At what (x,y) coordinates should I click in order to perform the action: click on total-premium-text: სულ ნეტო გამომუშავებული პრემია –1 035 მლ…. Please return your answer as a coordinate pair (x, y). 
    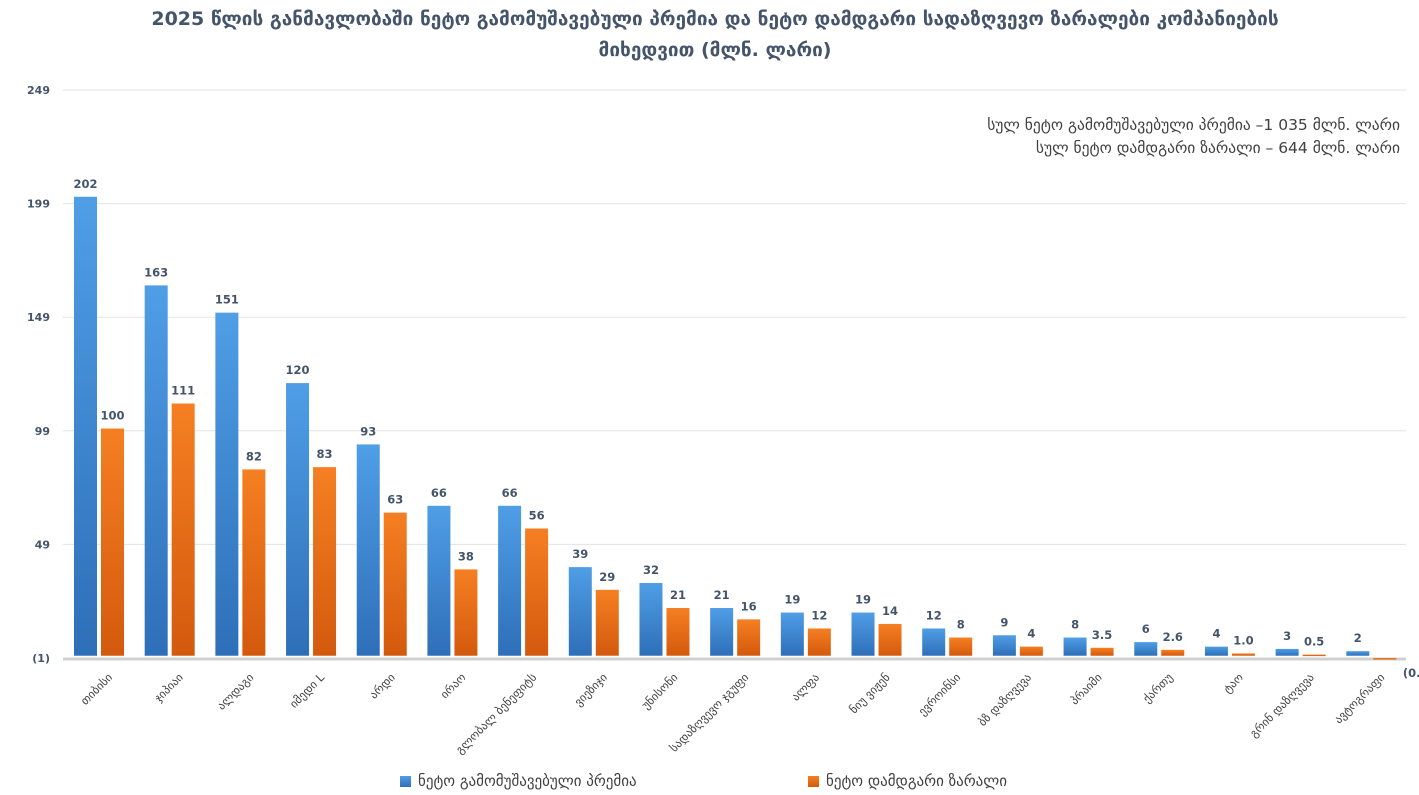
    Looking at the image, I should click on (1193, 125).